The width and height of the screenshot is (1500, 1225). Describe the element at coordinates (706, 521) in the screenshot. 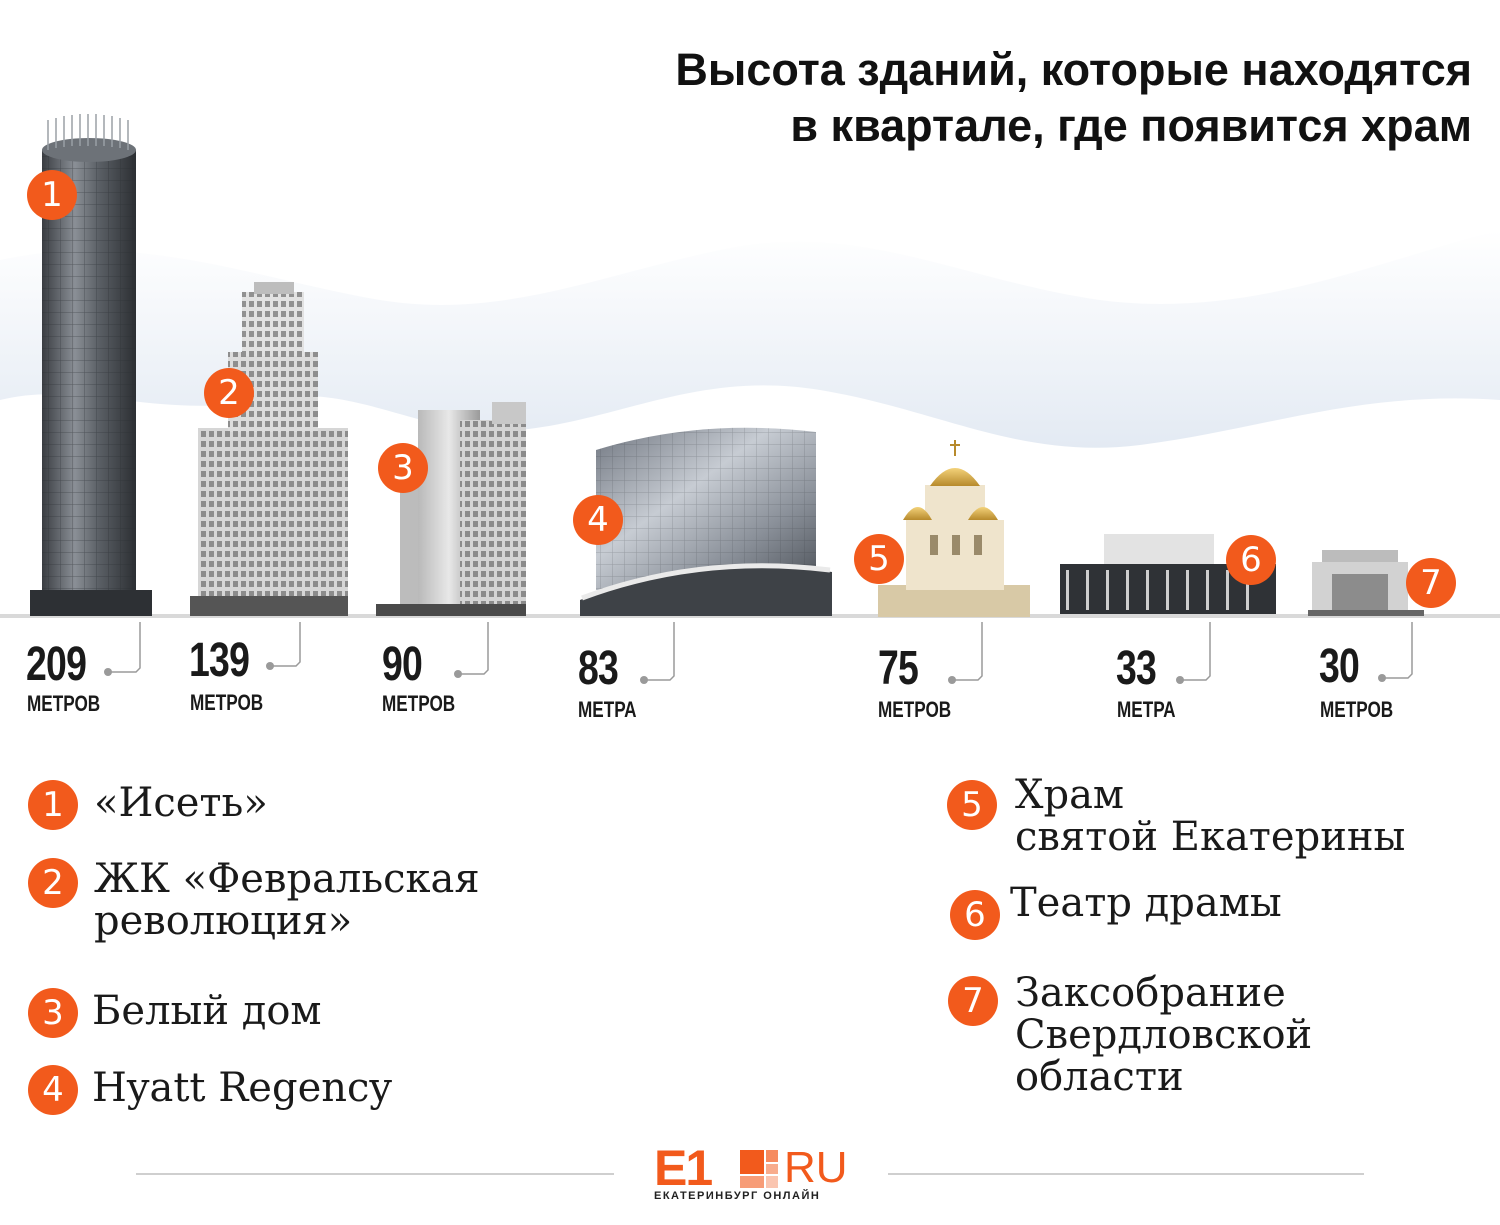

I see `building-4-hyatt` at that location.